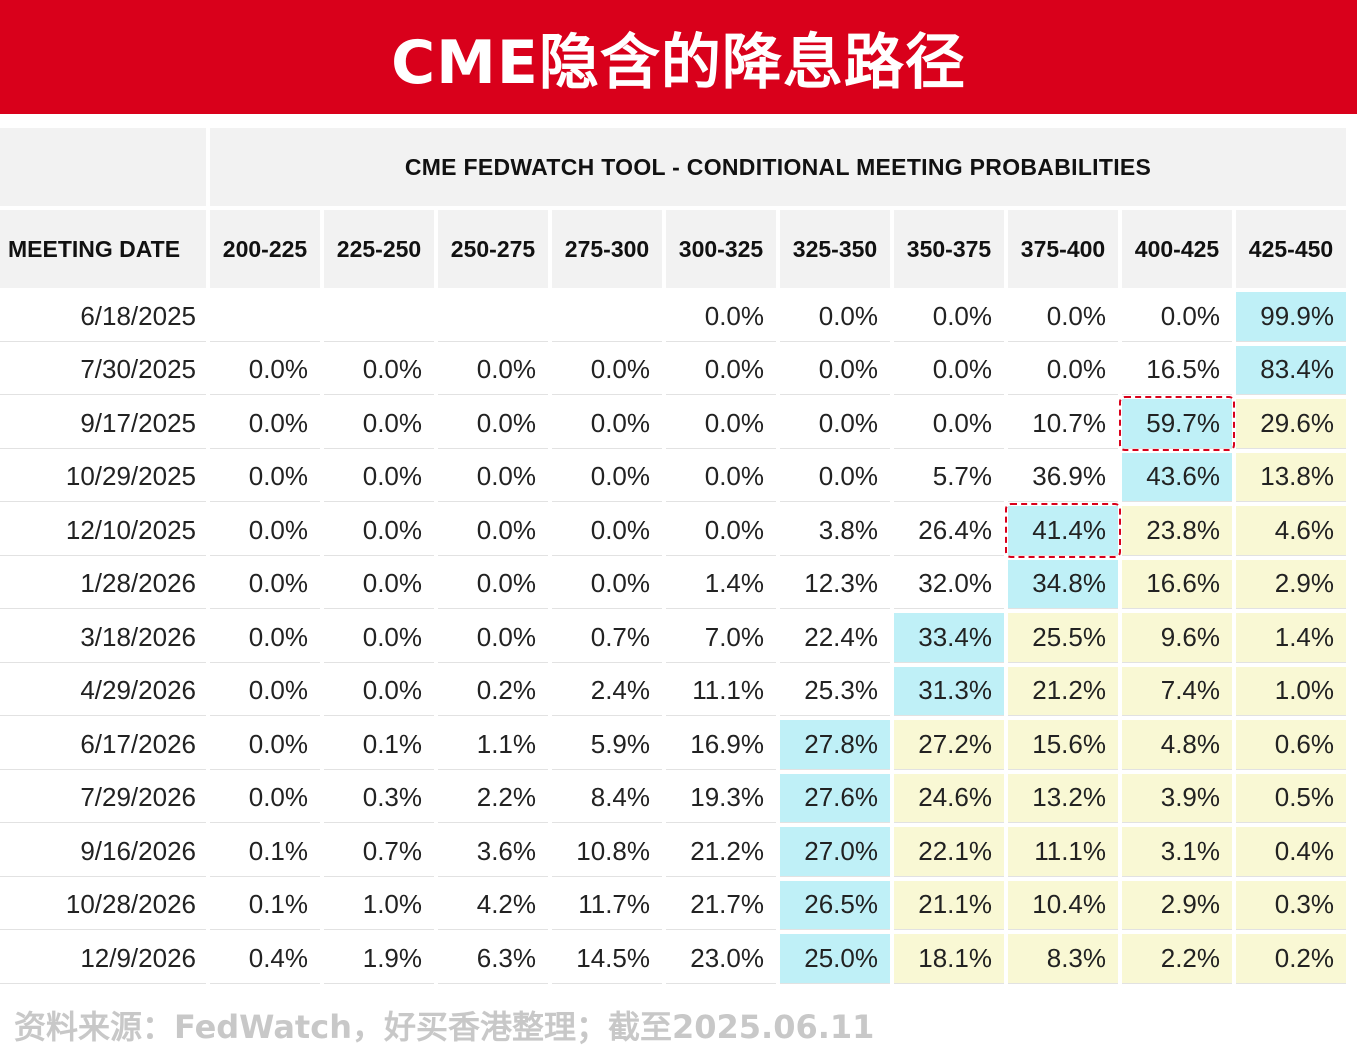 The image size is (1357, 1052). Describe the element at coordinates (835, 531) in the screenshot. I see `probability-cell: 3.8%` at that location.